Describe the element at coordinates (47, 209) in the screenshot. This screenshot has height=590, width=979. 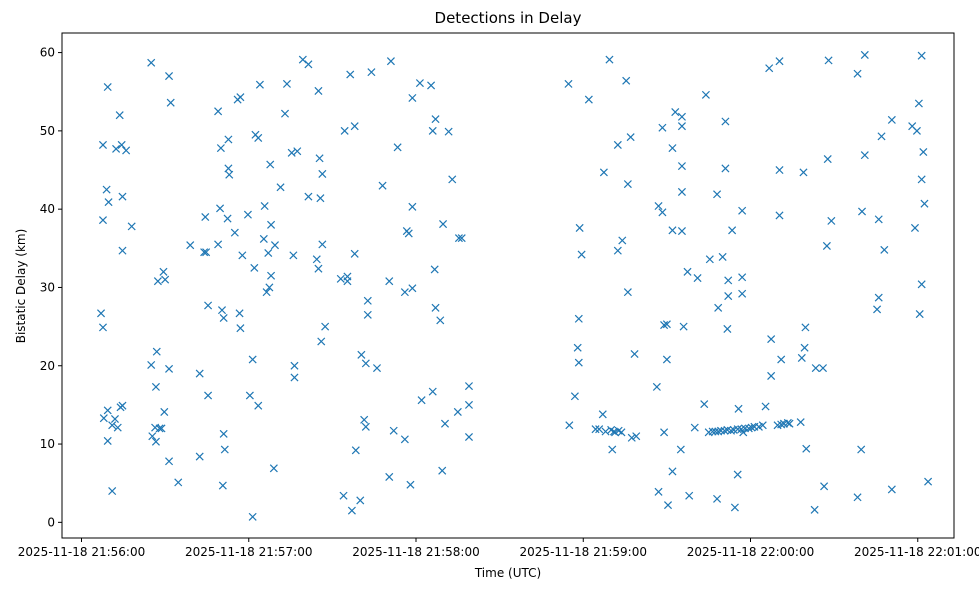
I see `y-tick-label: 40` at that location.